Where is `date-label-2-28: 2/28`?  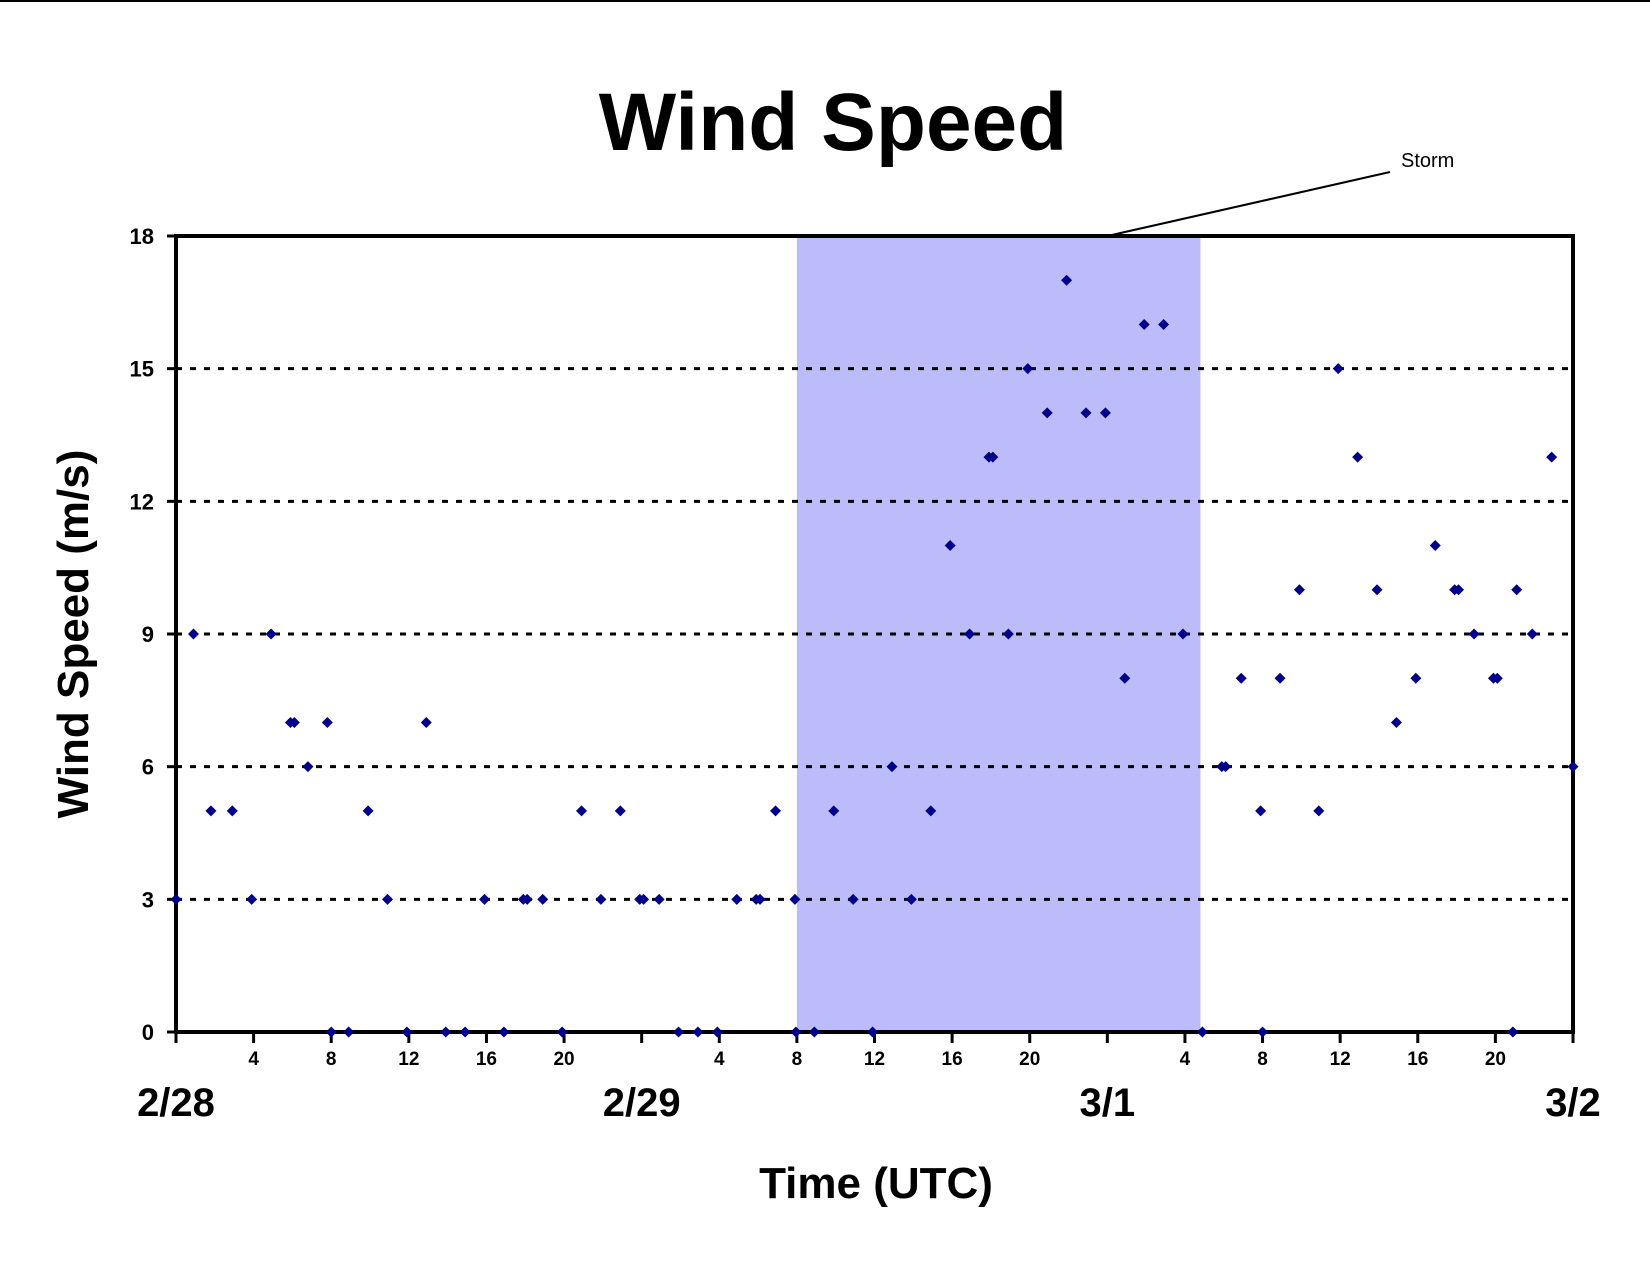 date-label-2-28: 2/28 is located at coordinates (176, 1103).